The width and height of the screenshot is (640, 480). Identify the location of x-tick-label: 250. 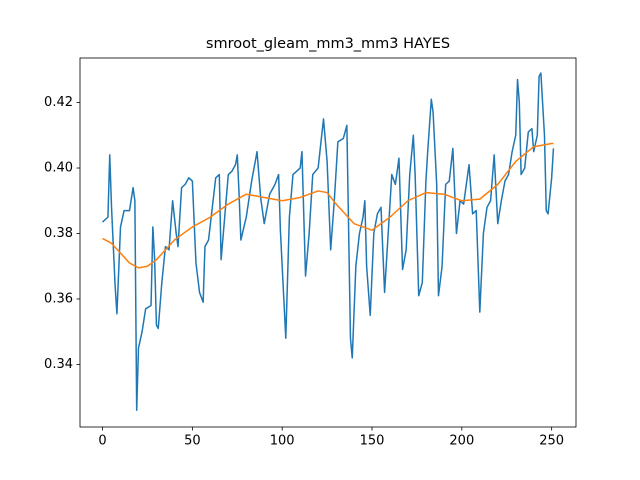
(551, 441).